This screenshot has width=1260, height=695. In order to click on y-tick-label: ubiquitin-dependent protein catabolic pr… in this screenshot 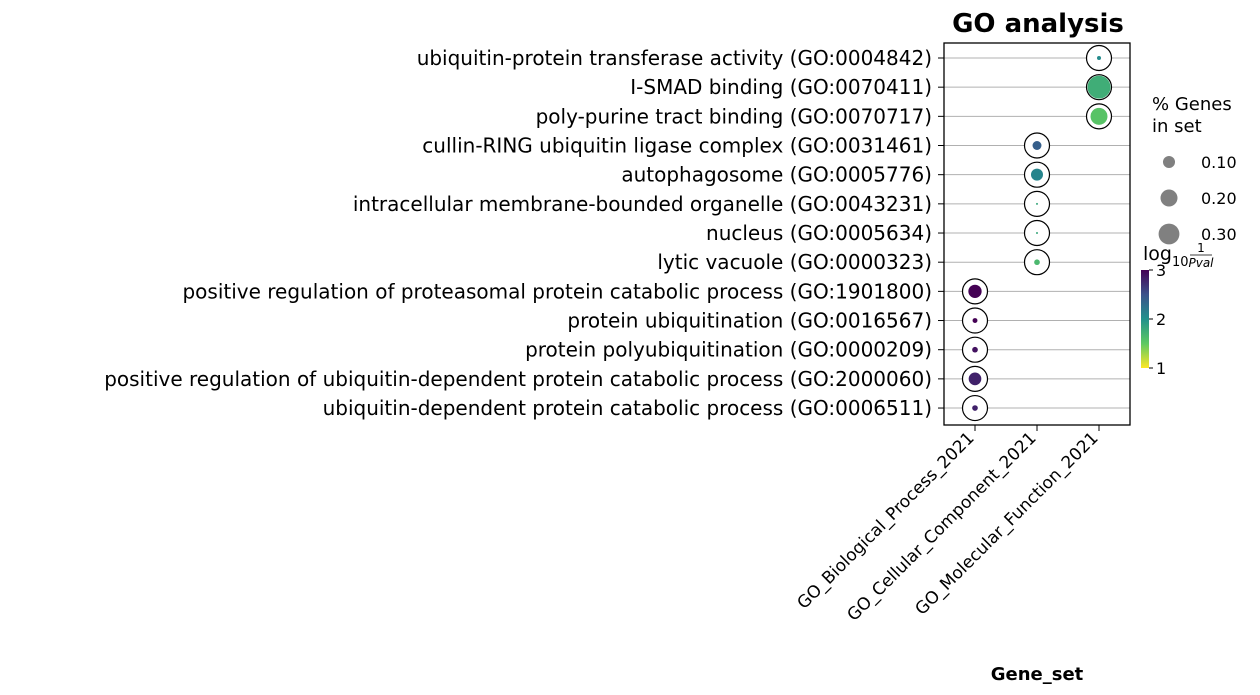, I will do `click(627, 408)`.